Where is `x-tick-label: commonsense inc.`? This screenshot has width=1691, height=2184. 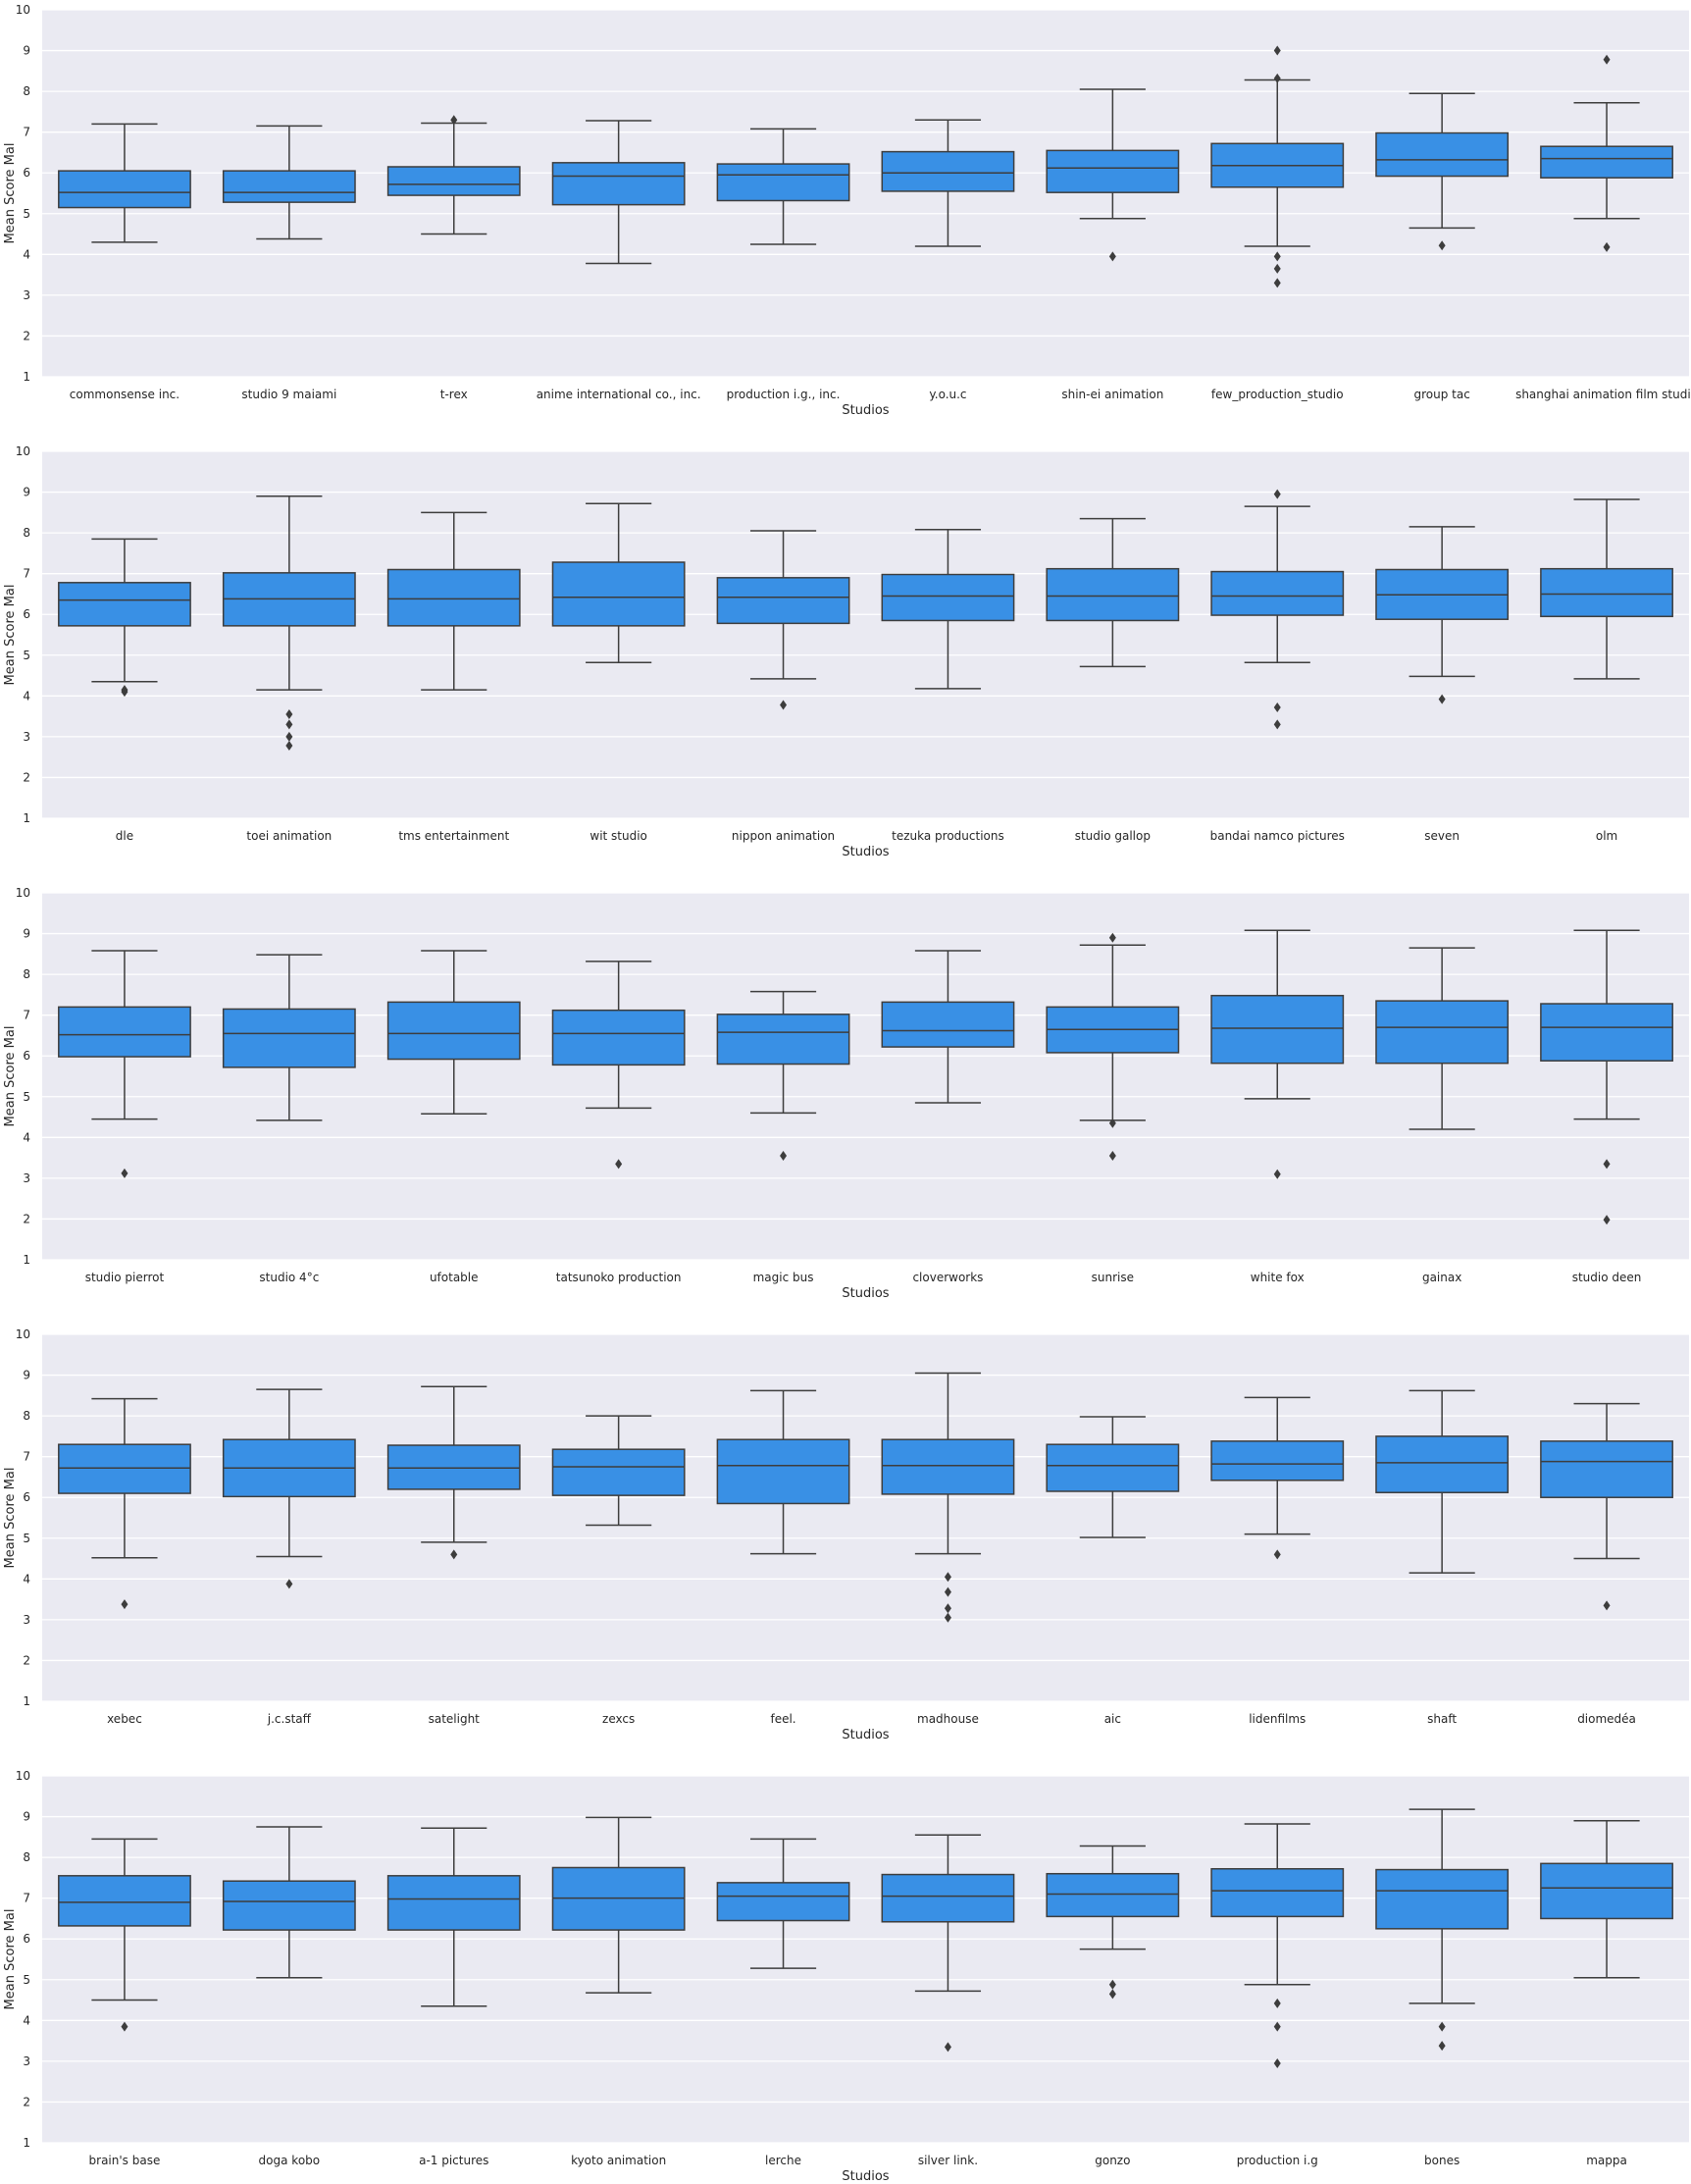
x-tick-label: commonsense inc. is located at coordinates (124, 394).